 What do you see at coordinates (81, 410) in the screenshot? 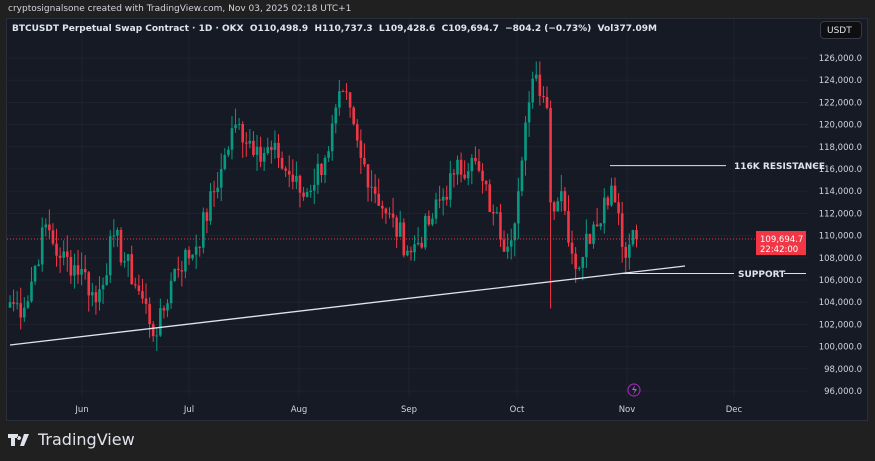
I see `x-tick-label: Jun` at bounding box center [81, 410].